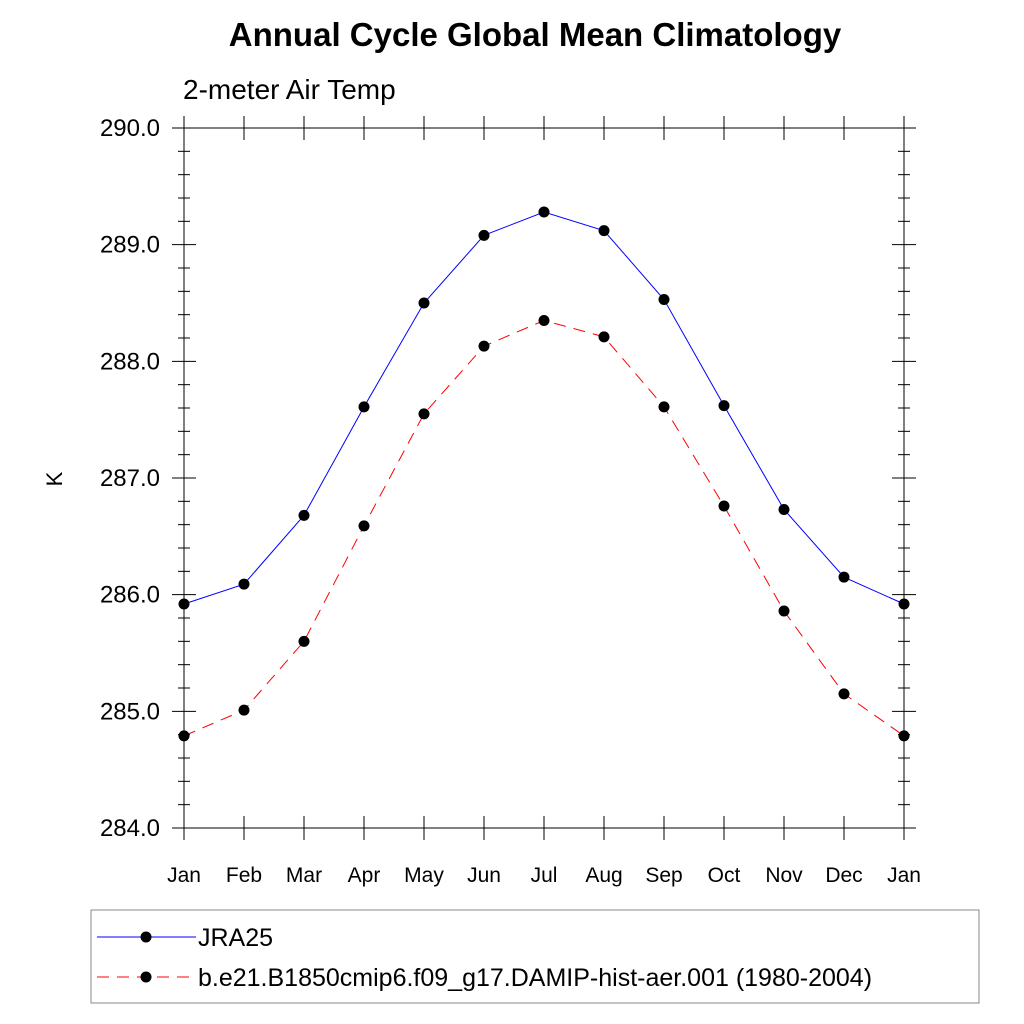 The image size is (1024, 1024). What do you see at coordinates (784, 875) in the screenshot?
I see `x-tick-label: Nov` at bounding box center [784, 875].